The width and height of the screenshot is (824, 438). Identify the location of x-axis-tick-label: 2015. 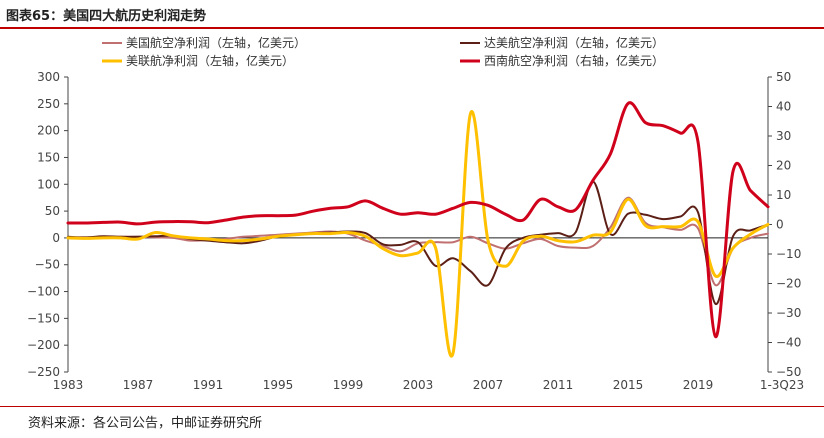
(628, 385).